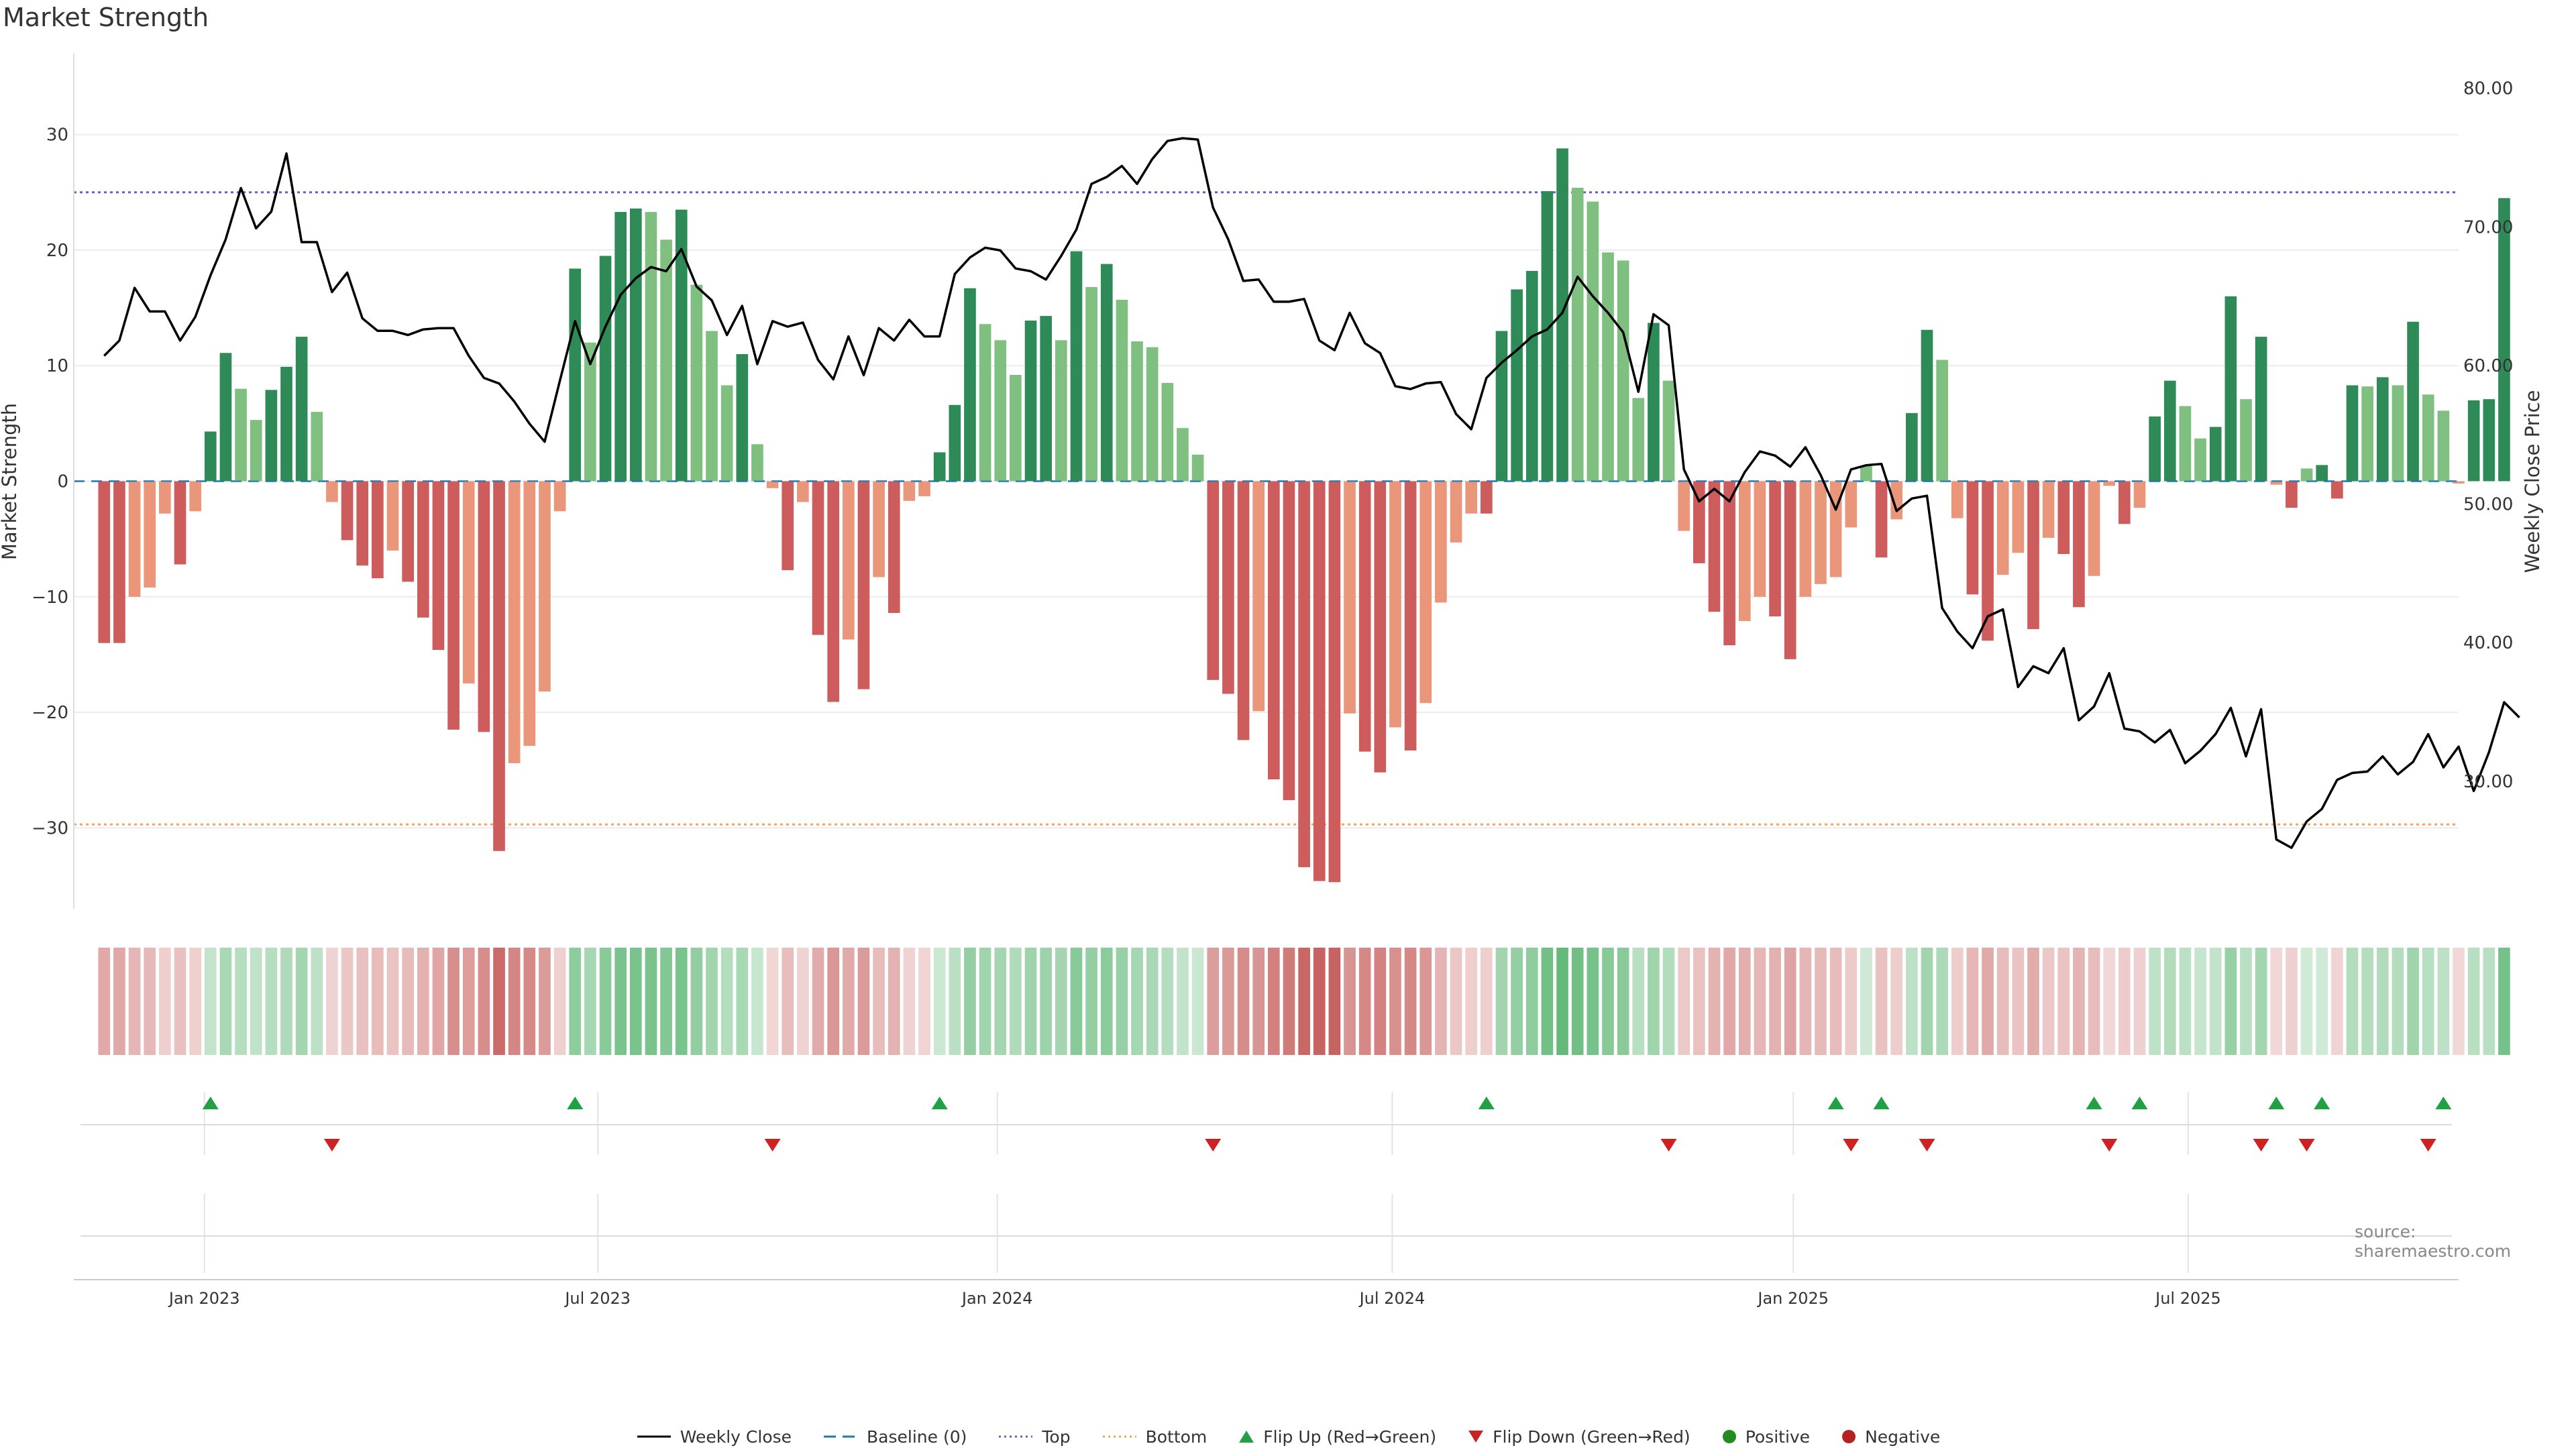 The height and width of the screenshot is (1450, 2576). Describe the element at coordinates (1034, 1437) in the screenshot. I see `legend-item-top: Top` at that location.